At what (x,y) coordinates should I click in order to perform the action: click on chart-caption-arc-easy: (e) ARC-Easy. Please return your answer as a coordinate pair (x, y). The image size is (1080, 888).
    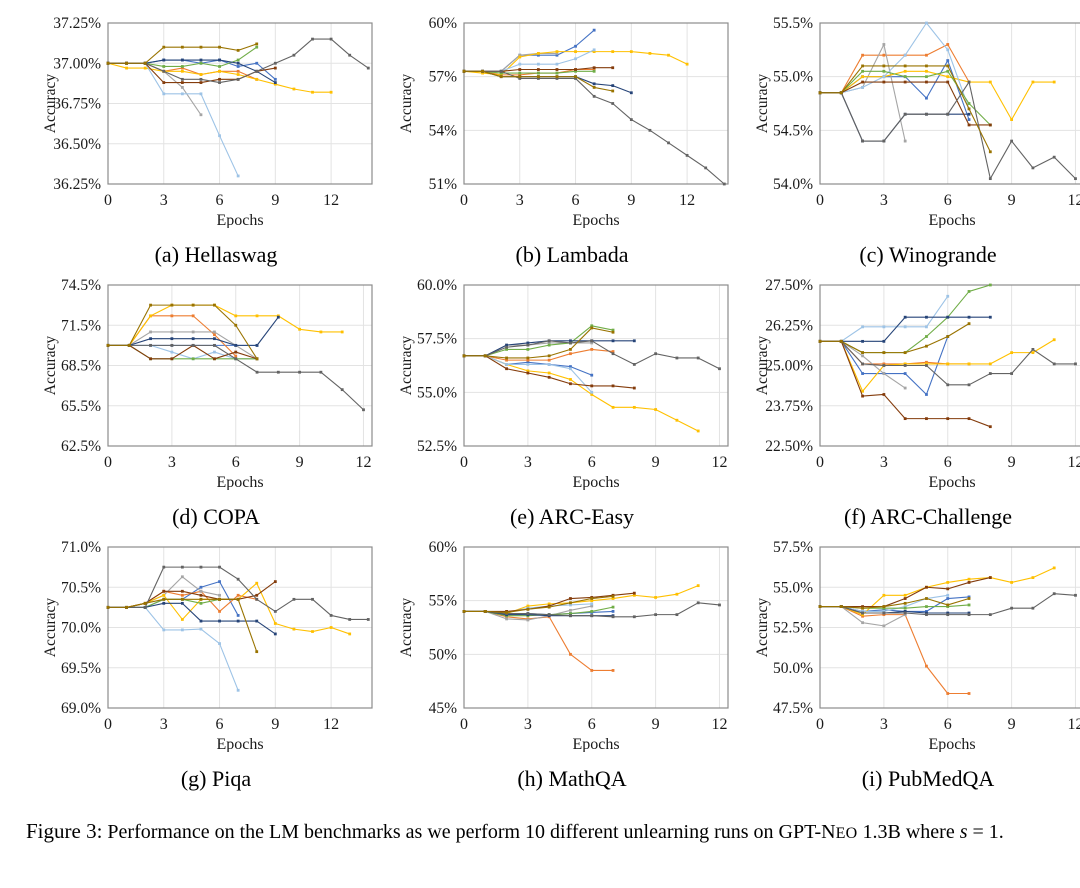
    Looking at the image, I should click on (572, 516).